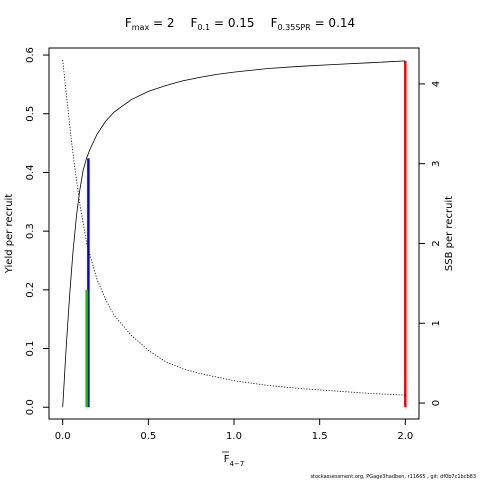 The image size is (480, 480). Describe the element at coordinates (148, 436) in the screenshot. I see `x-tick-label: 0.5` at that location.